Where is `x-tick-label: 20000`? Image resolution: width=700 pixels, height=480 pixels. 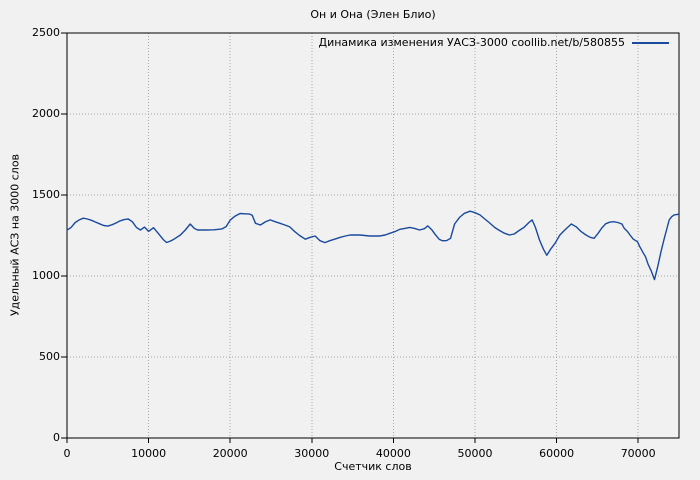
x-tick-label: 20000 is located at coordinates (230, 453).